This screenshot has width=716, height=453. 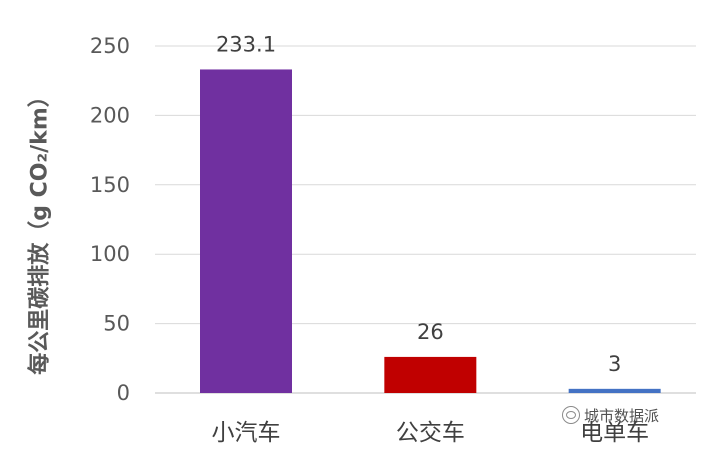 I want to click on watermark: 城市数据派, so click(x=610, y=415).